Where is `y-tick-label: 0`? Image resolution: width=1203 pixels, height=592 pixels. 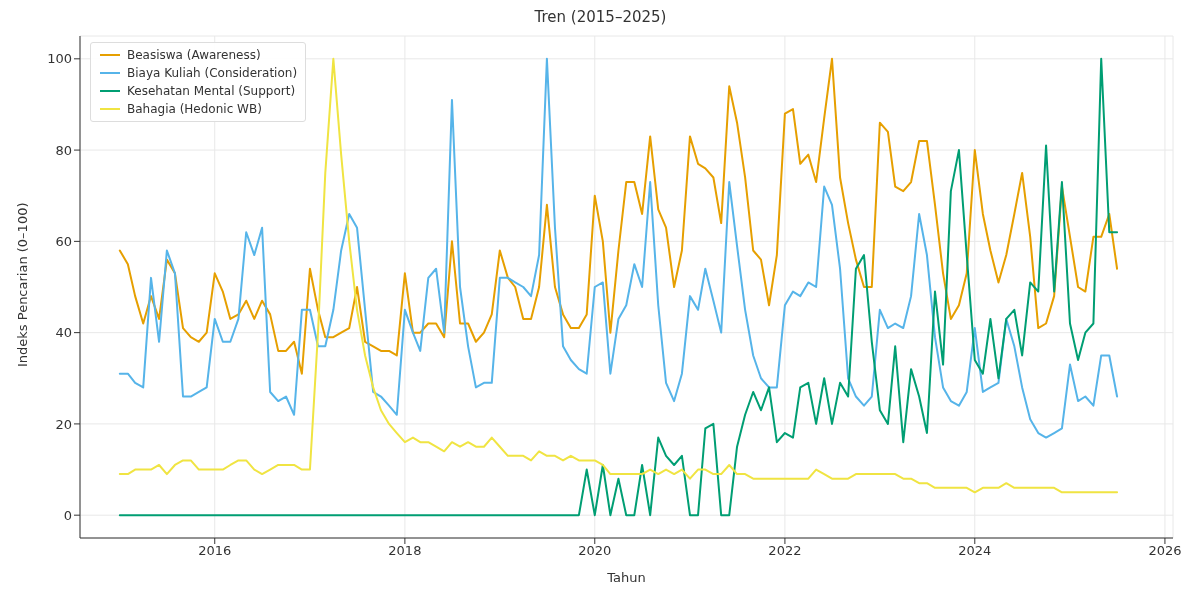
y-tick-label: 0 is located at coordinates (67, 515).